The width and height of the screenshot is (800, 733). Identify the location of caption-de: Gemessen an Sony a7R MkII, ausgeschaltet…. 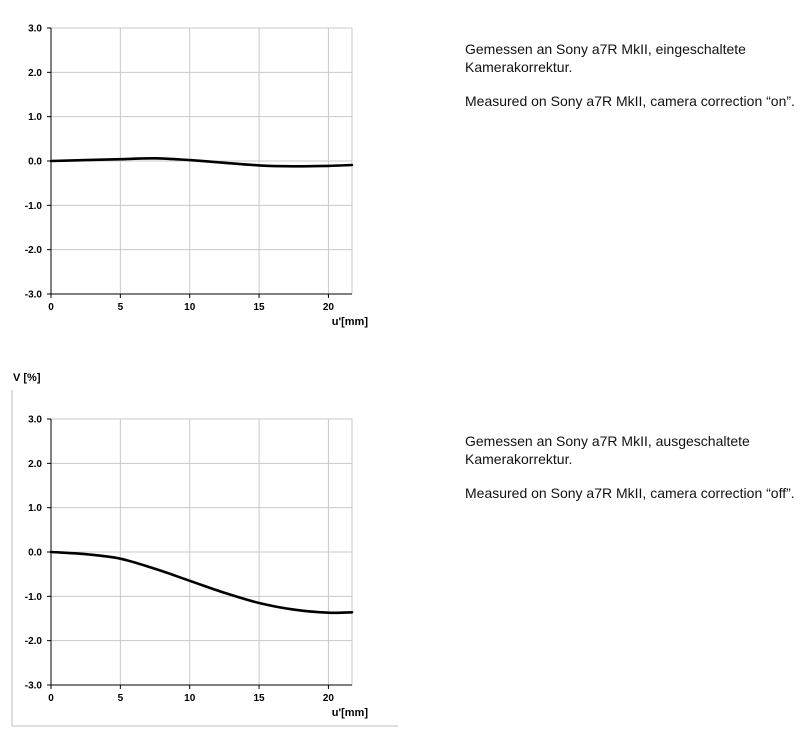
(607, 450).